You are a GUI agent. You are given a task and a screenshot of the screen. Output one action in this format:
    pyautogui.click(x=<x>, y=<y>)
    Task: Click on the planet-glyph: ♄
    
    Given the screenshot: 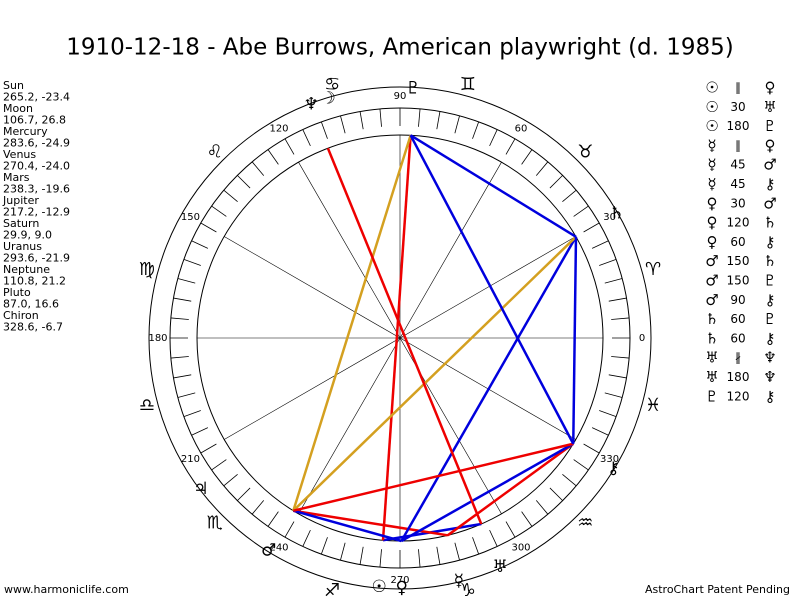 What is the action you would take?
    pyautogui.click(x=616, y=213)
    